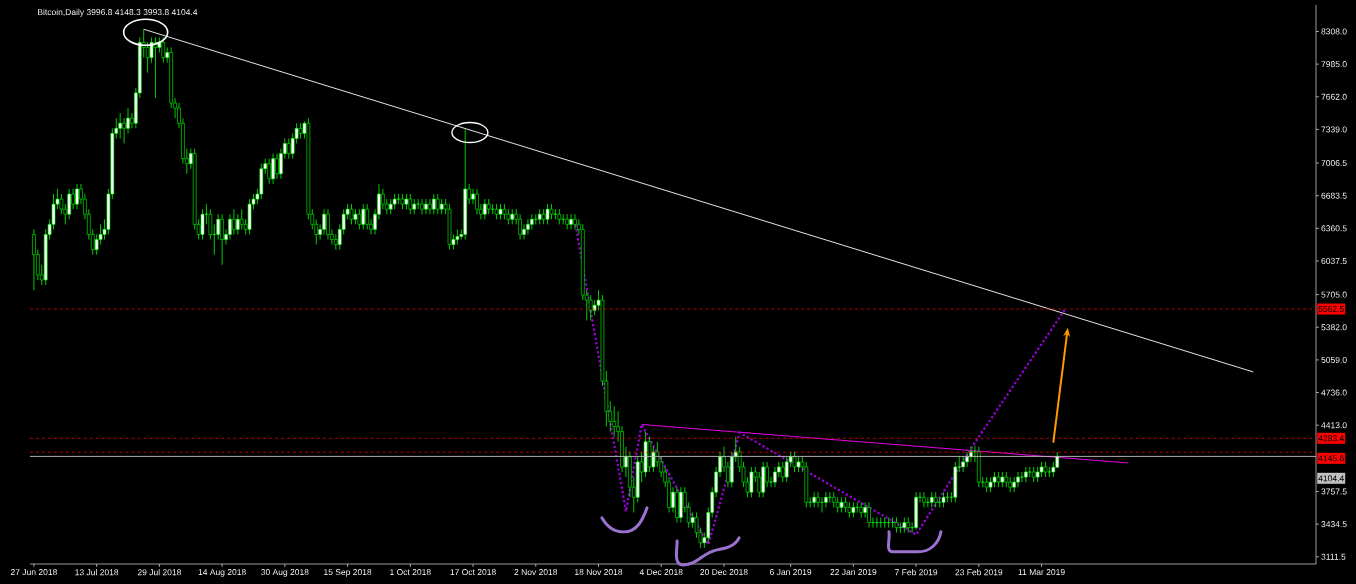 This screenshot has width=1356, height=584. Describe the element at coordinates (1334, 327) in the screenshot. I see `y-tick-label: 5382.0` at that location.